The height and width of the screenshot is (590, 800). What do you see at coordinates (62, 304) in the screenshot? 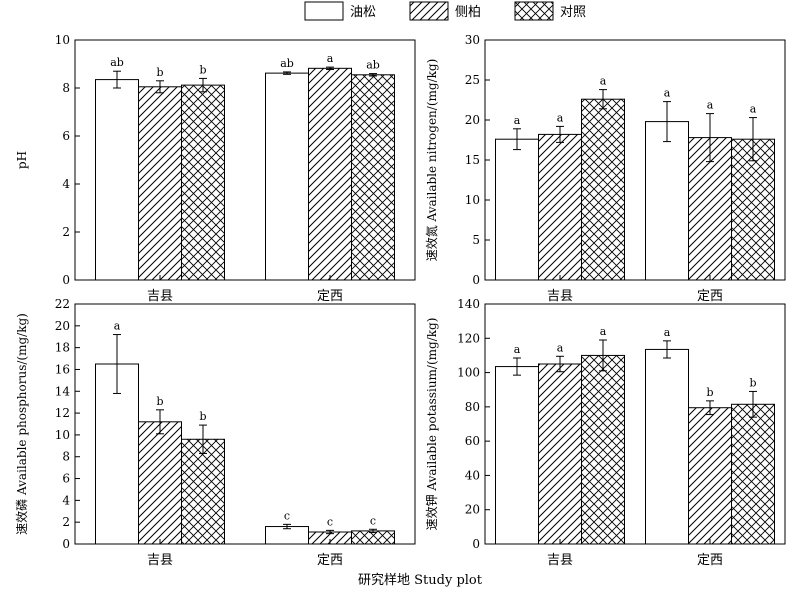
I see `y-tick-label: 22` at bounding box center [62, 304].